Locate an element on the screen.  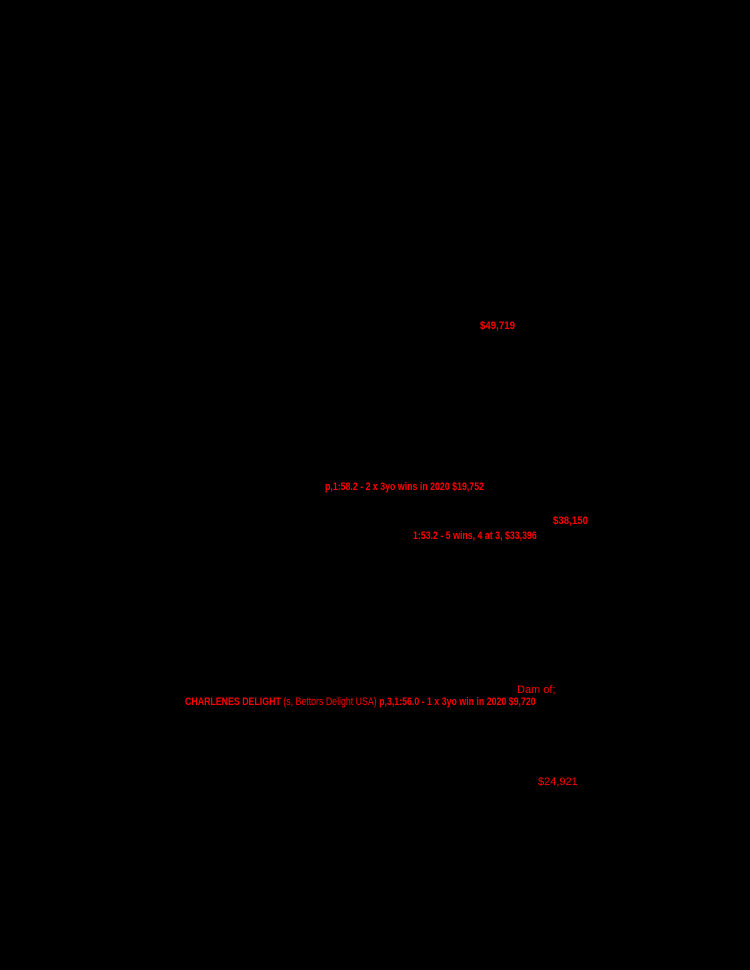
offspring-record: p,3,1:56.0 - 1 x 3yo win in 2020 $9,720 is located at coordinates (457, 702).